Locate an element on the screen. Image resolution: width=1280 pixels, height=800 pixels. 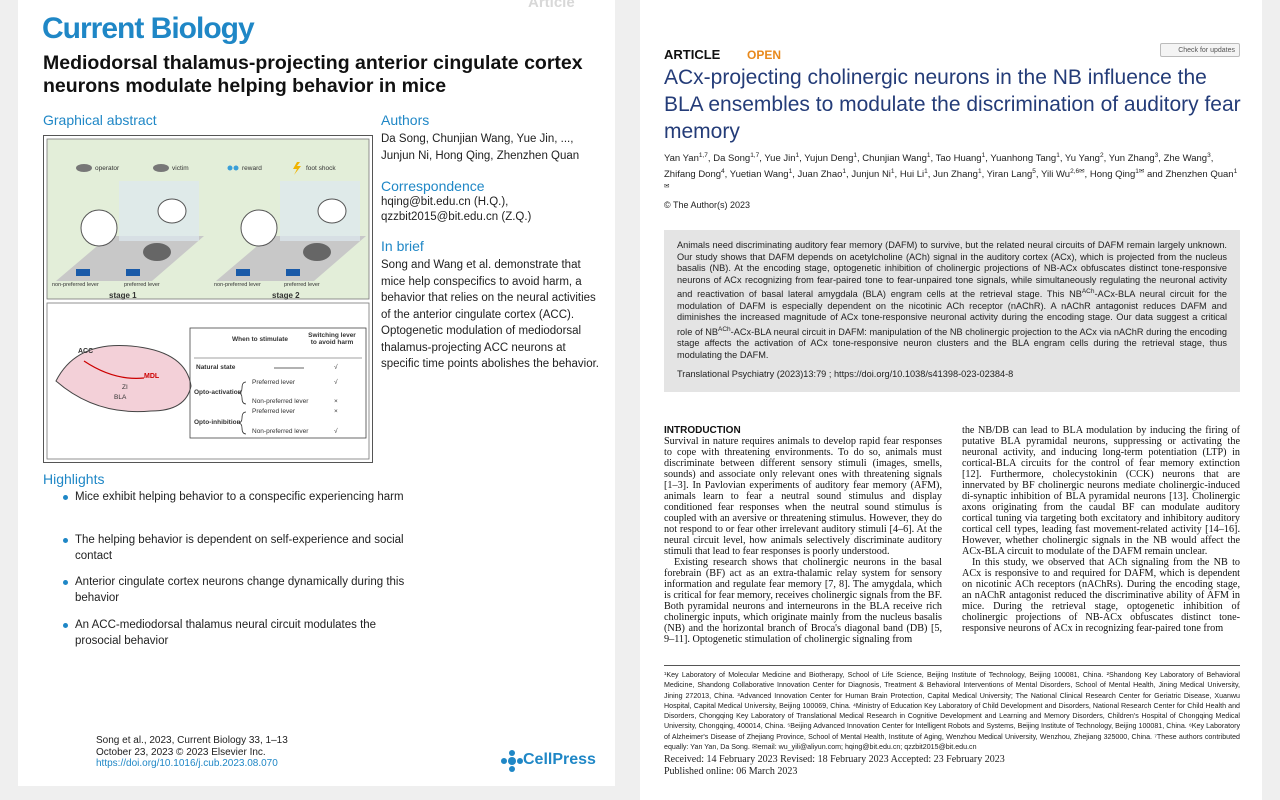
superscript: ACh is located at coordinates (724, 329).